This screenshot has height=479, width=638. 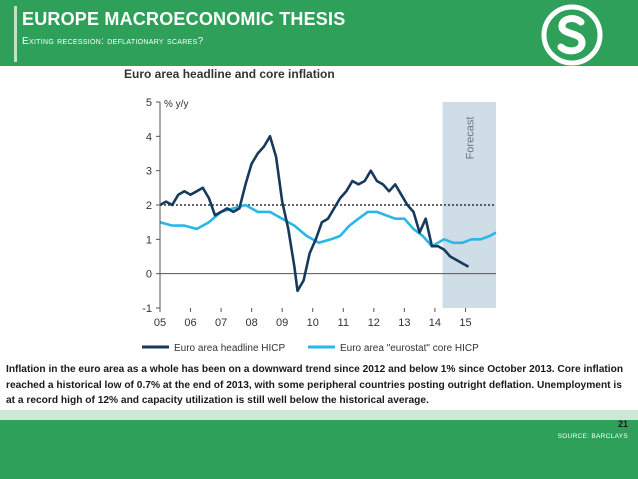 What do you see at coordinates (230, 348) in the screenshot?
I see `legend-label-headline: Euro area headline HICP` at bounding box center [230, 348].